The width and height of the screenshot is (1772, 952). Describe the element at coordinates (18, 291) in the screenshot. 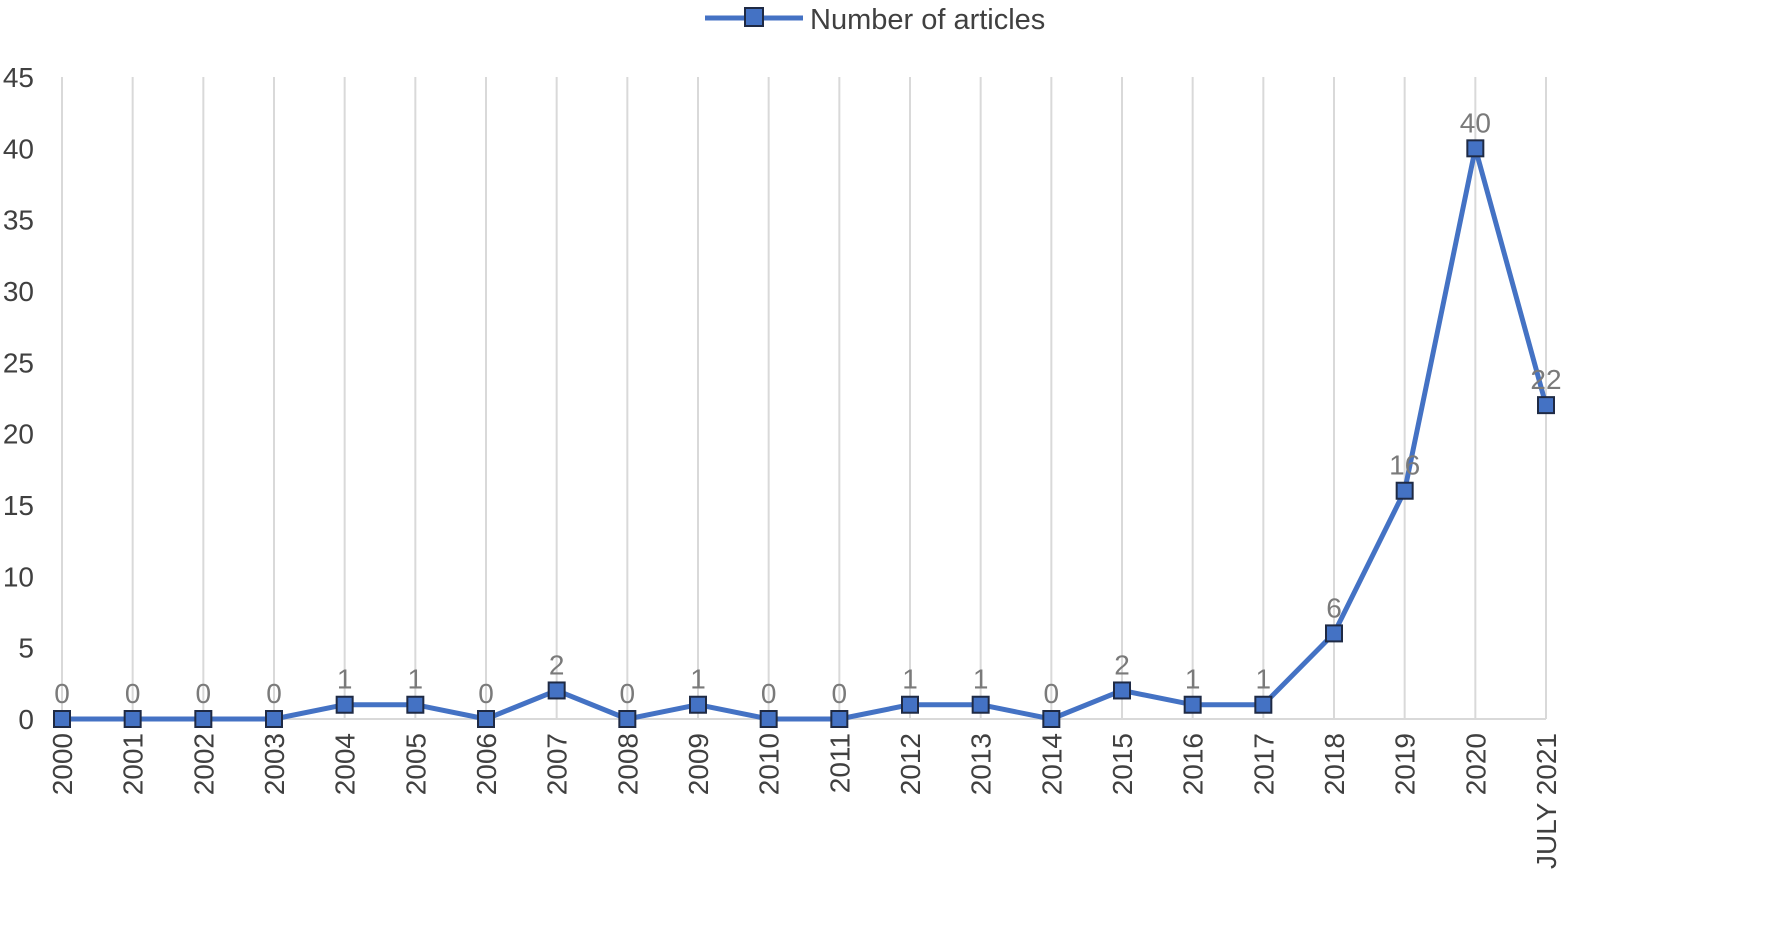

I see `y-tick-label: 30` at that location.